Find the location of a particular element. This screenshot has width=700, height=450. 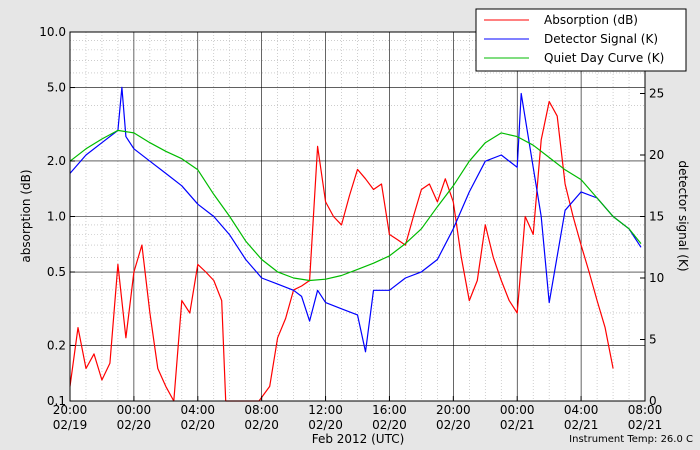

left-tick-label: 1.0 is located at coordinates (56, 217).